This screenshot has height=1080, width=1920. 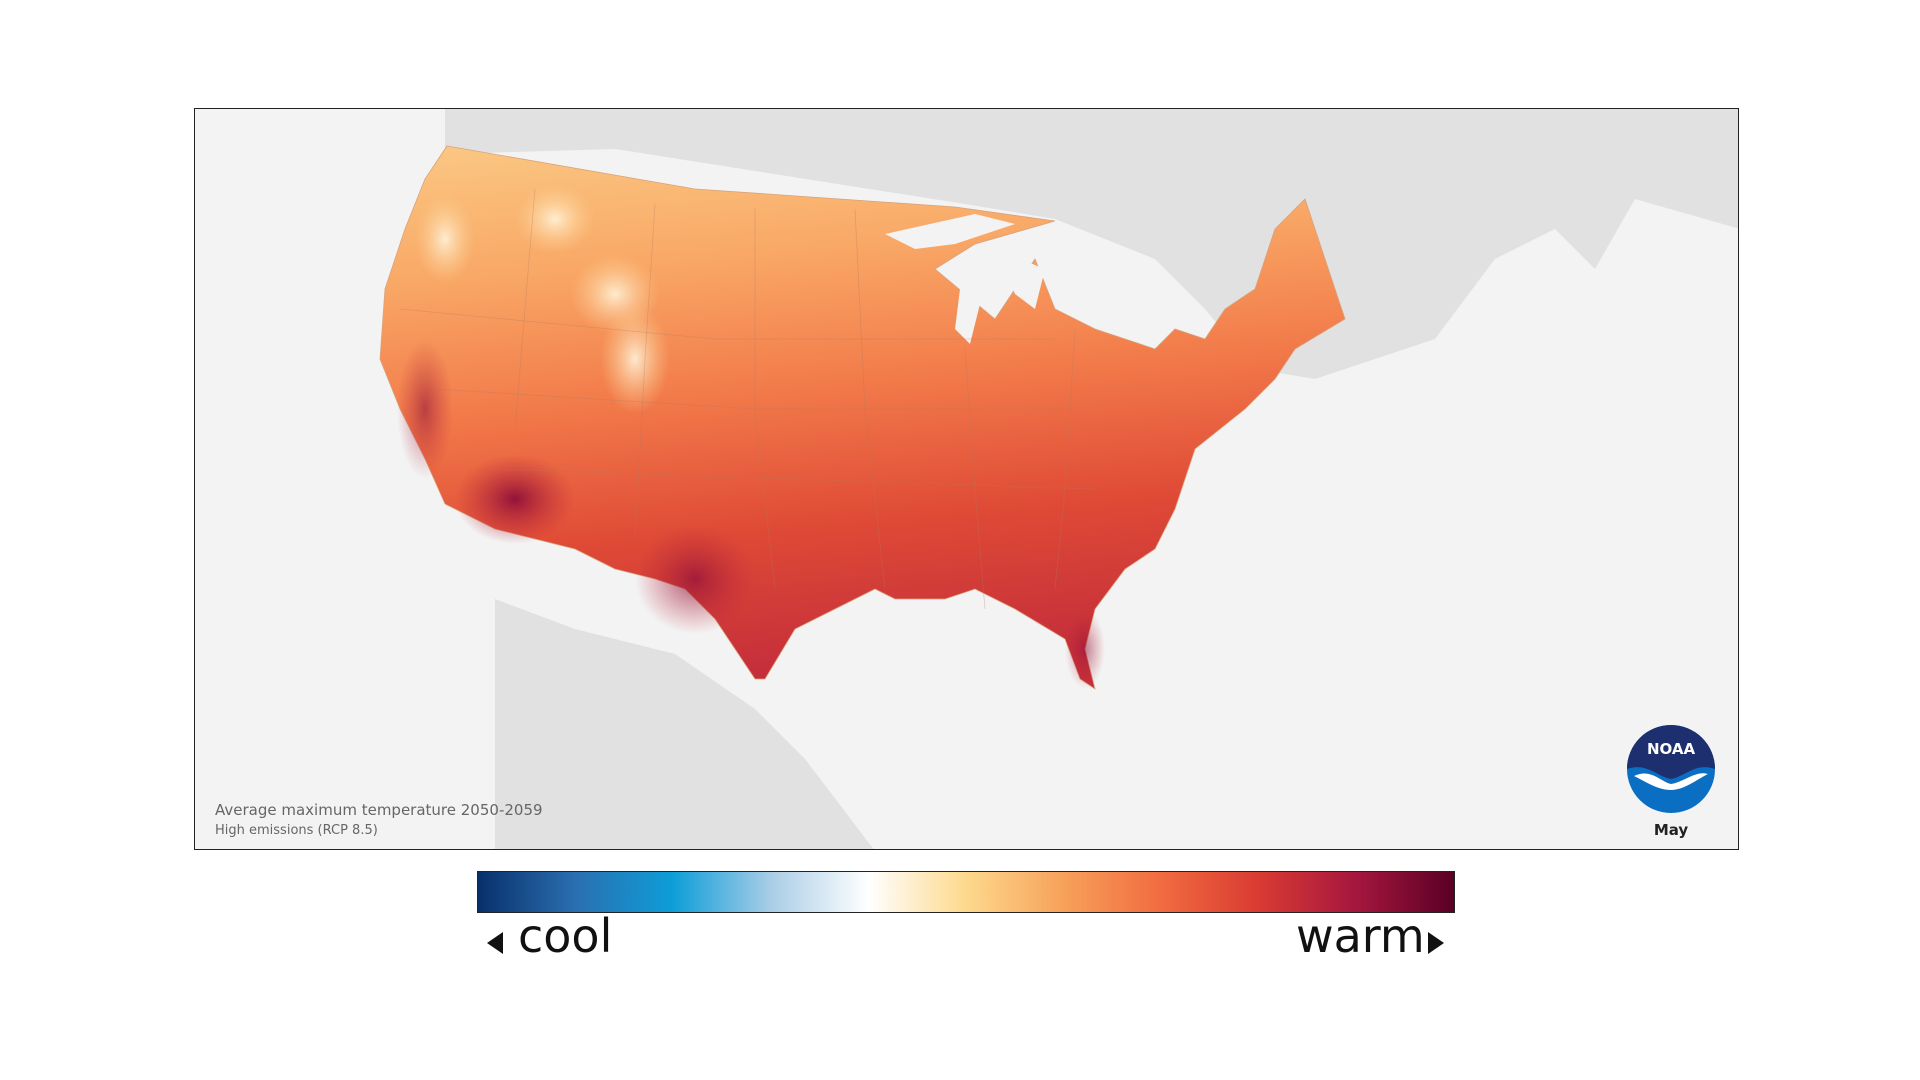 I want to click on color-scale-bar, so click(x=966, y=892).